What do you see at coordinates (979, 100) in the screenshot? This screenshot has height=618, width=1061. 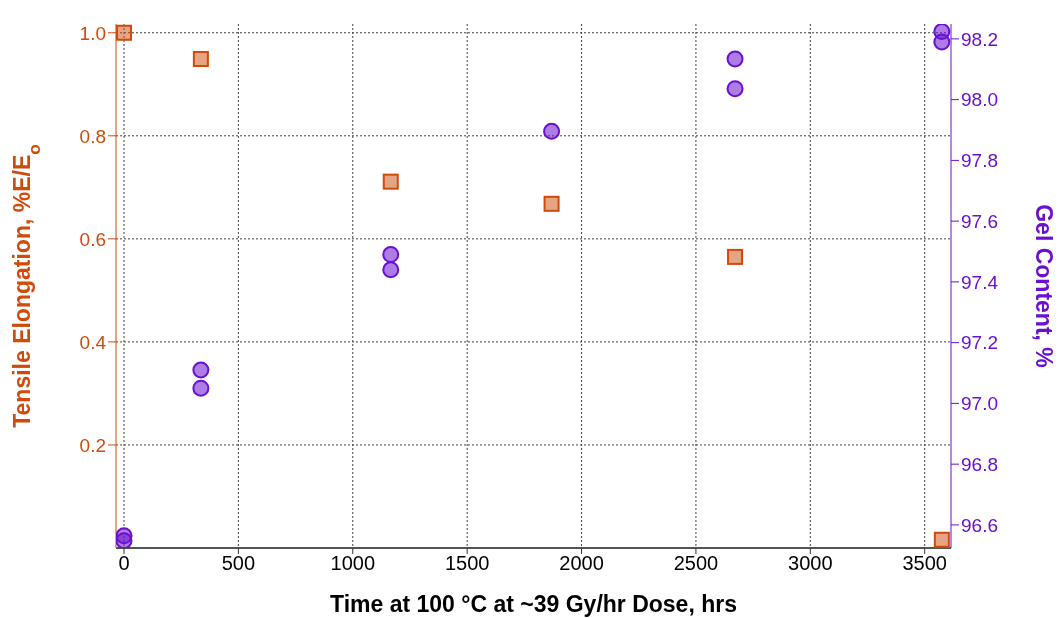 I see `y2-tick-label: 98.0` at bounding box center [979, 100].